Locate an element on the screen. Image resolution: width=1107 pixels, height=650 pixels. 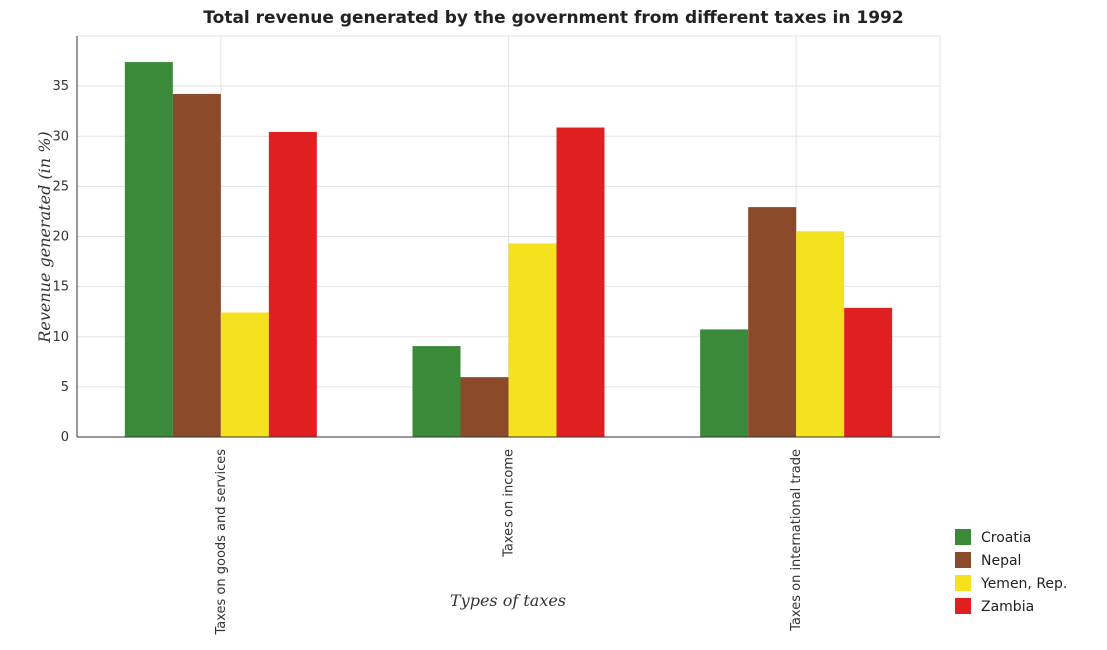
bar-yemen-rep--2 is located at coordinates (820, 334).